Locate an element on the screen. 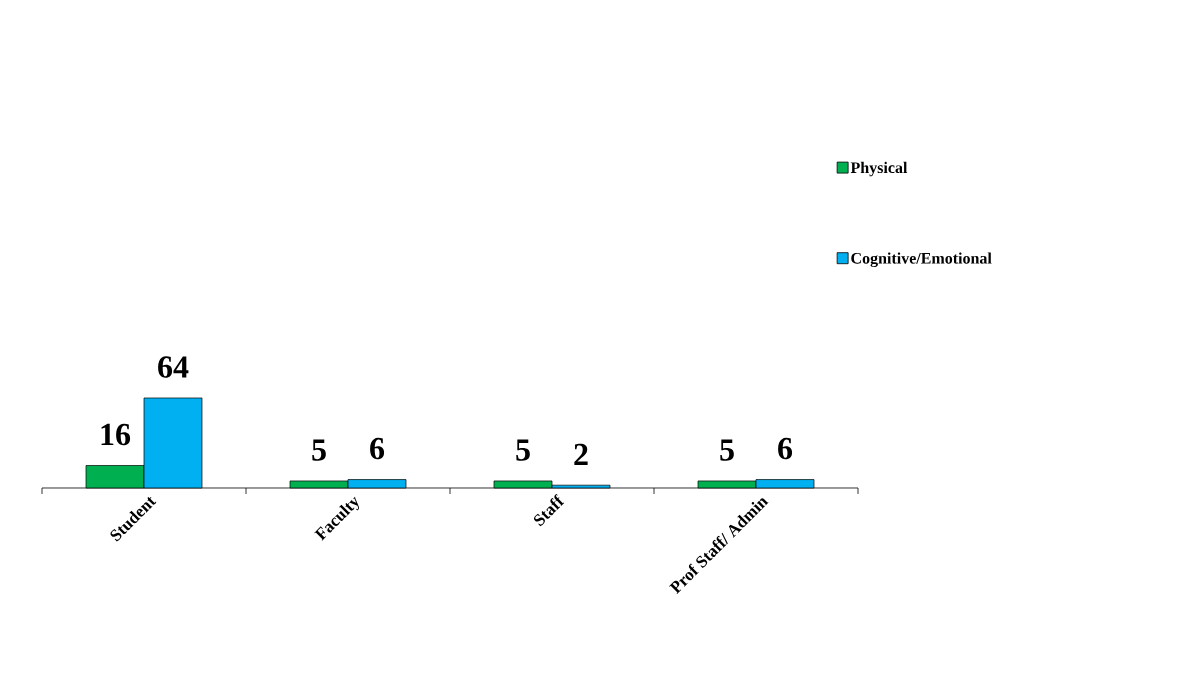  legend-label: Physical is located at coordinates (879, 169).